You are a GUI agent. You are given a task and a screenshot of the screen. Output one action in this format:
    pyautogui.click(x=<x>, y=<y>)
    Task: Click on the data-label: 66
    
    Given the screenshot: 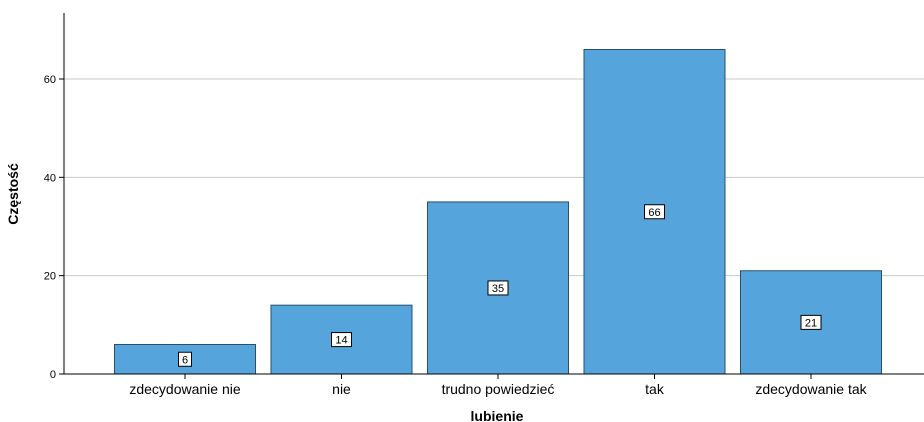 What is the action you would take?
    pyautogui.click(x=654, y=213)
    